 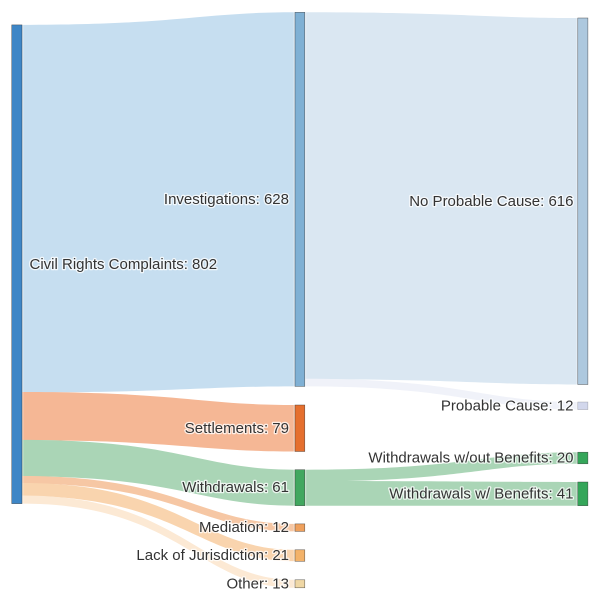 I want to click on svg-text: Civil Rights Complaints: 802, so click(x=124, y=264).